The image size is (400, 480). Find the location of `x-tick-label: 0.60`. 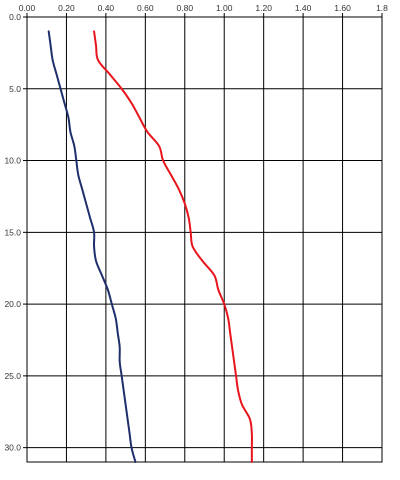

x-tick-label: 0.60 is located at coordinates (145, 8).